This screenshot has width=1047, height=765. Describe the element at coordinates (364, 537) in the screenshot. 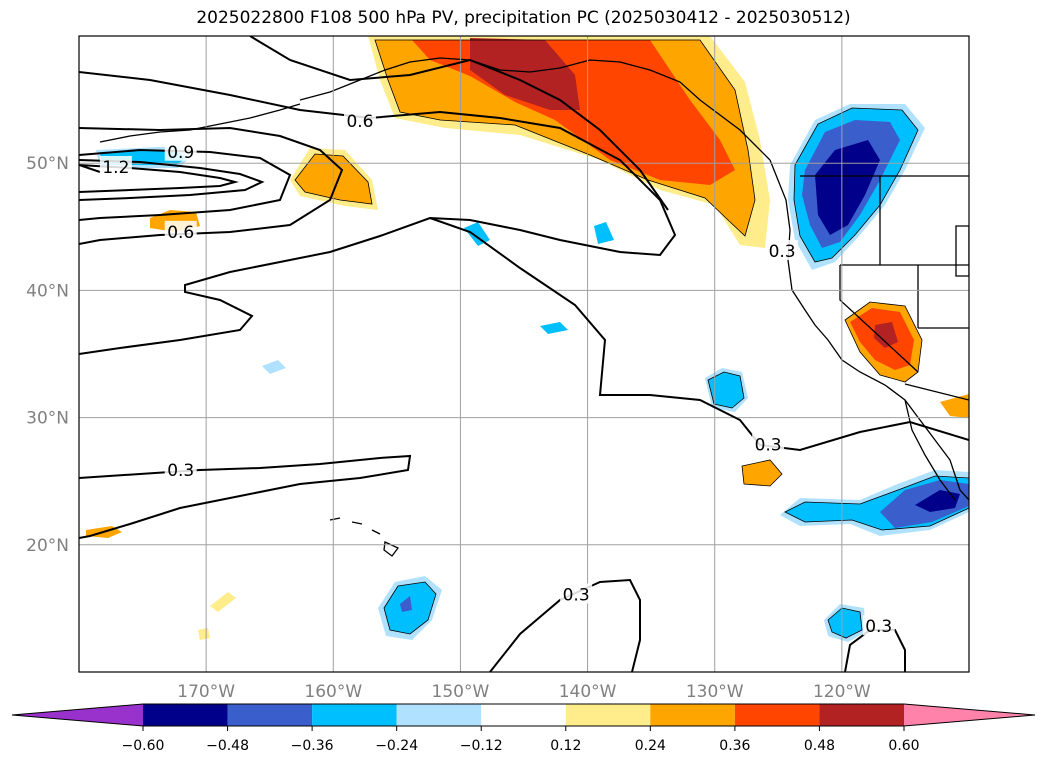

I see `coastline-hawaii` at that location.